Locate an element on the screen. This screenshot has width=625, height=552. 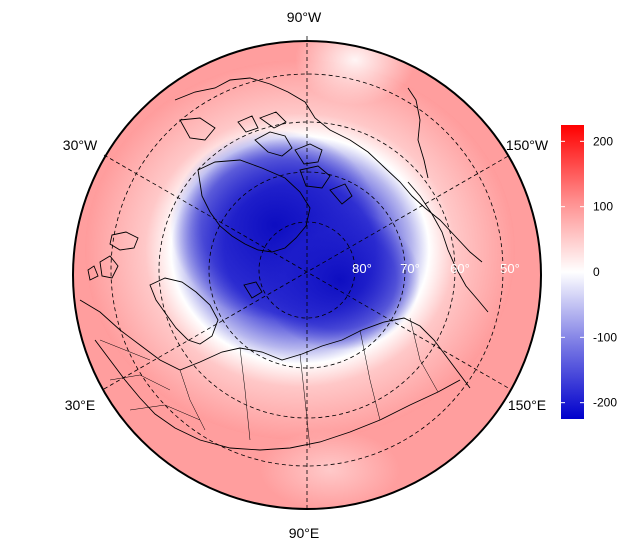
label-top: 90°W is located at coordinates (304, 17).